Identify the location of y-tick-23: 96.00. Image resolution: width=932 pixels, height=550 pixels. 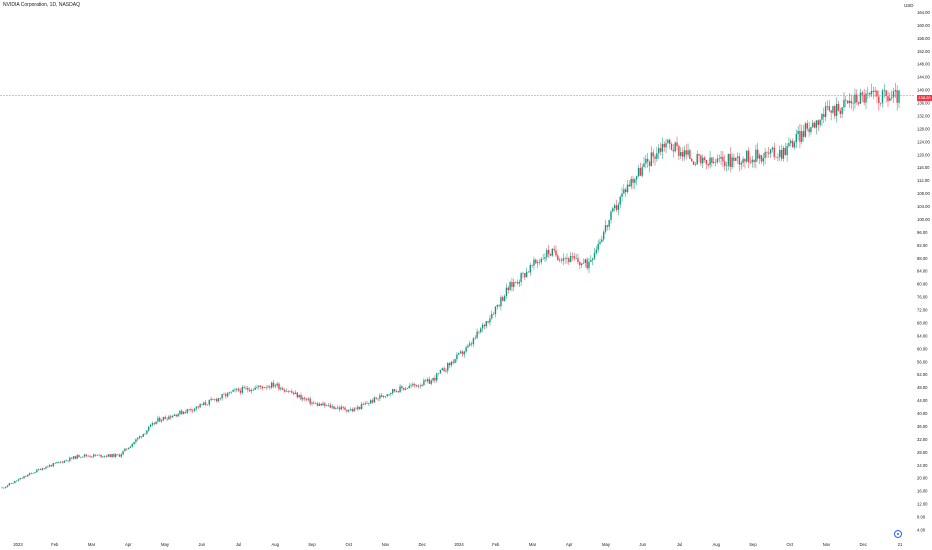
(922, 232).